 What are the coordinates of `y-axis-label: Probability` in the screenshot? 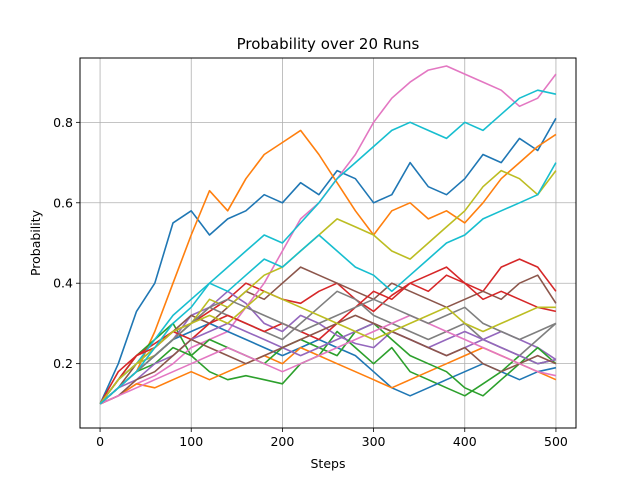 It's located at (35, 242).